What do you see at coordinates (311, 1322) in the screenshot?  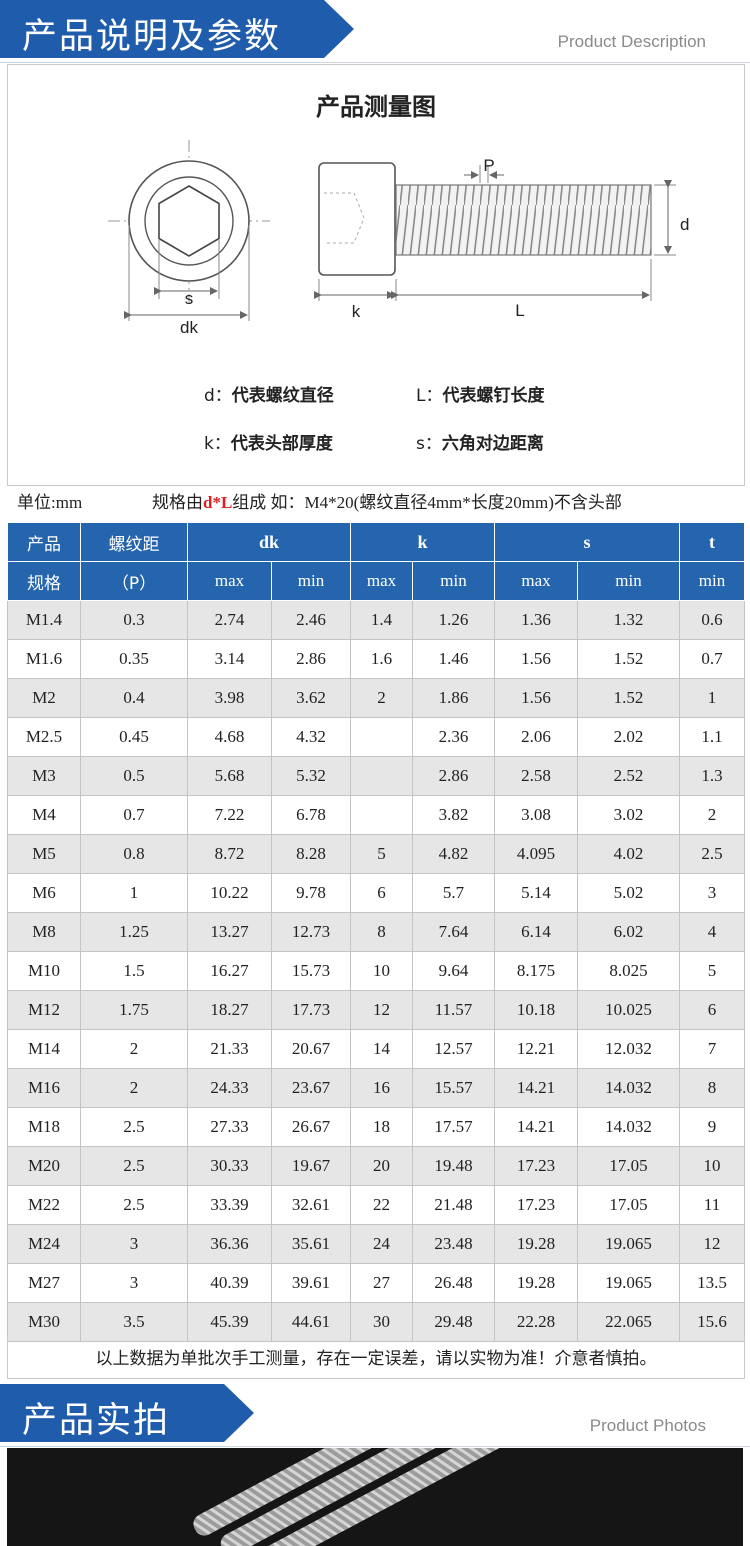 I see `table-cell: 44.61` at bounding box center [311, 1322].